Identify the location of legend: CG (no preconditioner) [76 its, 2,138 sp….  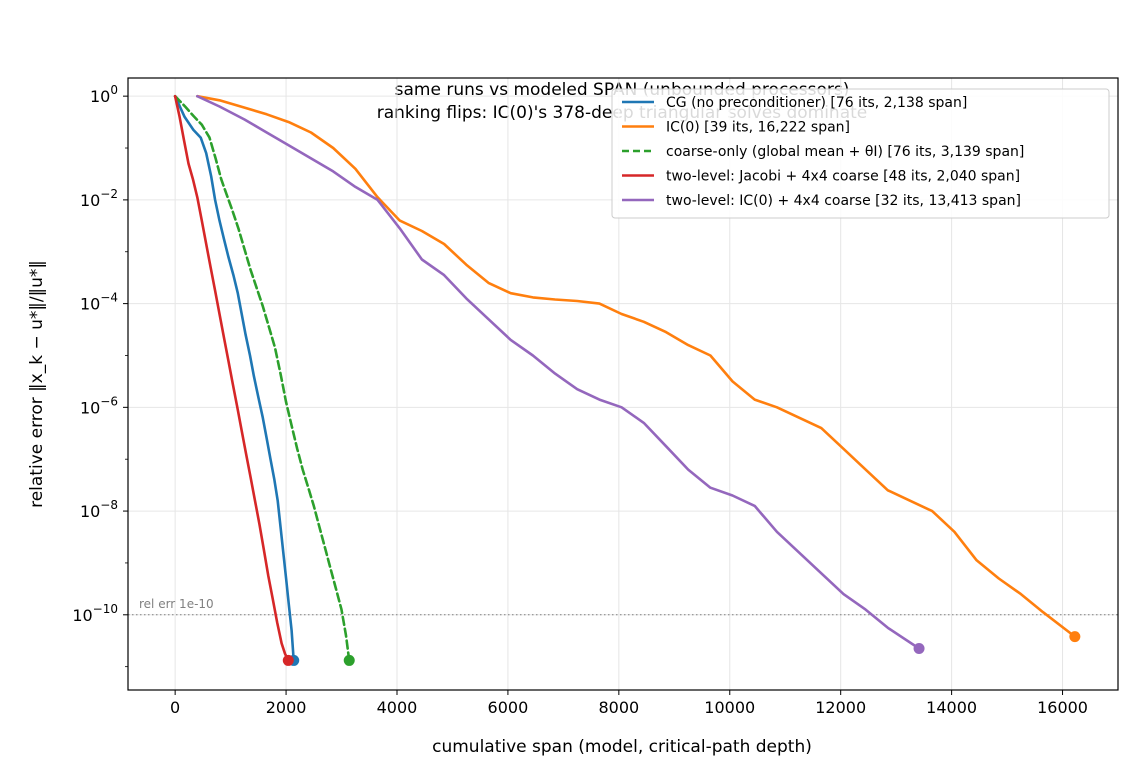
(860, 153).